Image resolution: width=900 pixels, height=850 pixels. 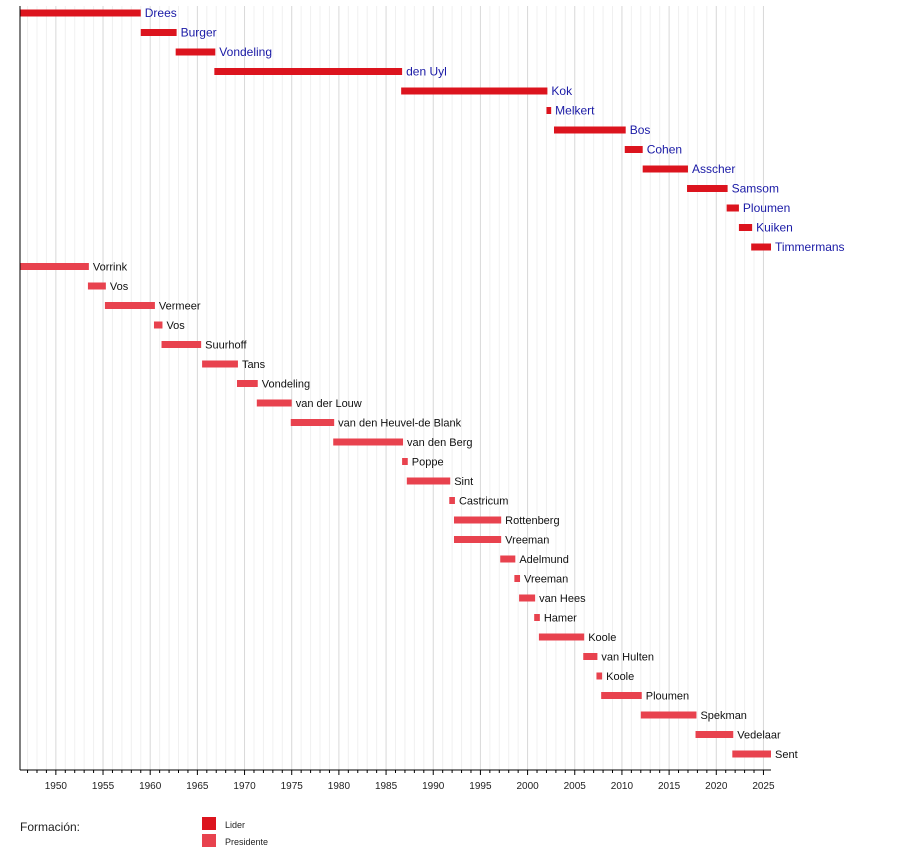 What do you see at coordinates (560, 619) in the screenshot?
I see `presidente-label: Hamer` at bounding box center [560, 619].